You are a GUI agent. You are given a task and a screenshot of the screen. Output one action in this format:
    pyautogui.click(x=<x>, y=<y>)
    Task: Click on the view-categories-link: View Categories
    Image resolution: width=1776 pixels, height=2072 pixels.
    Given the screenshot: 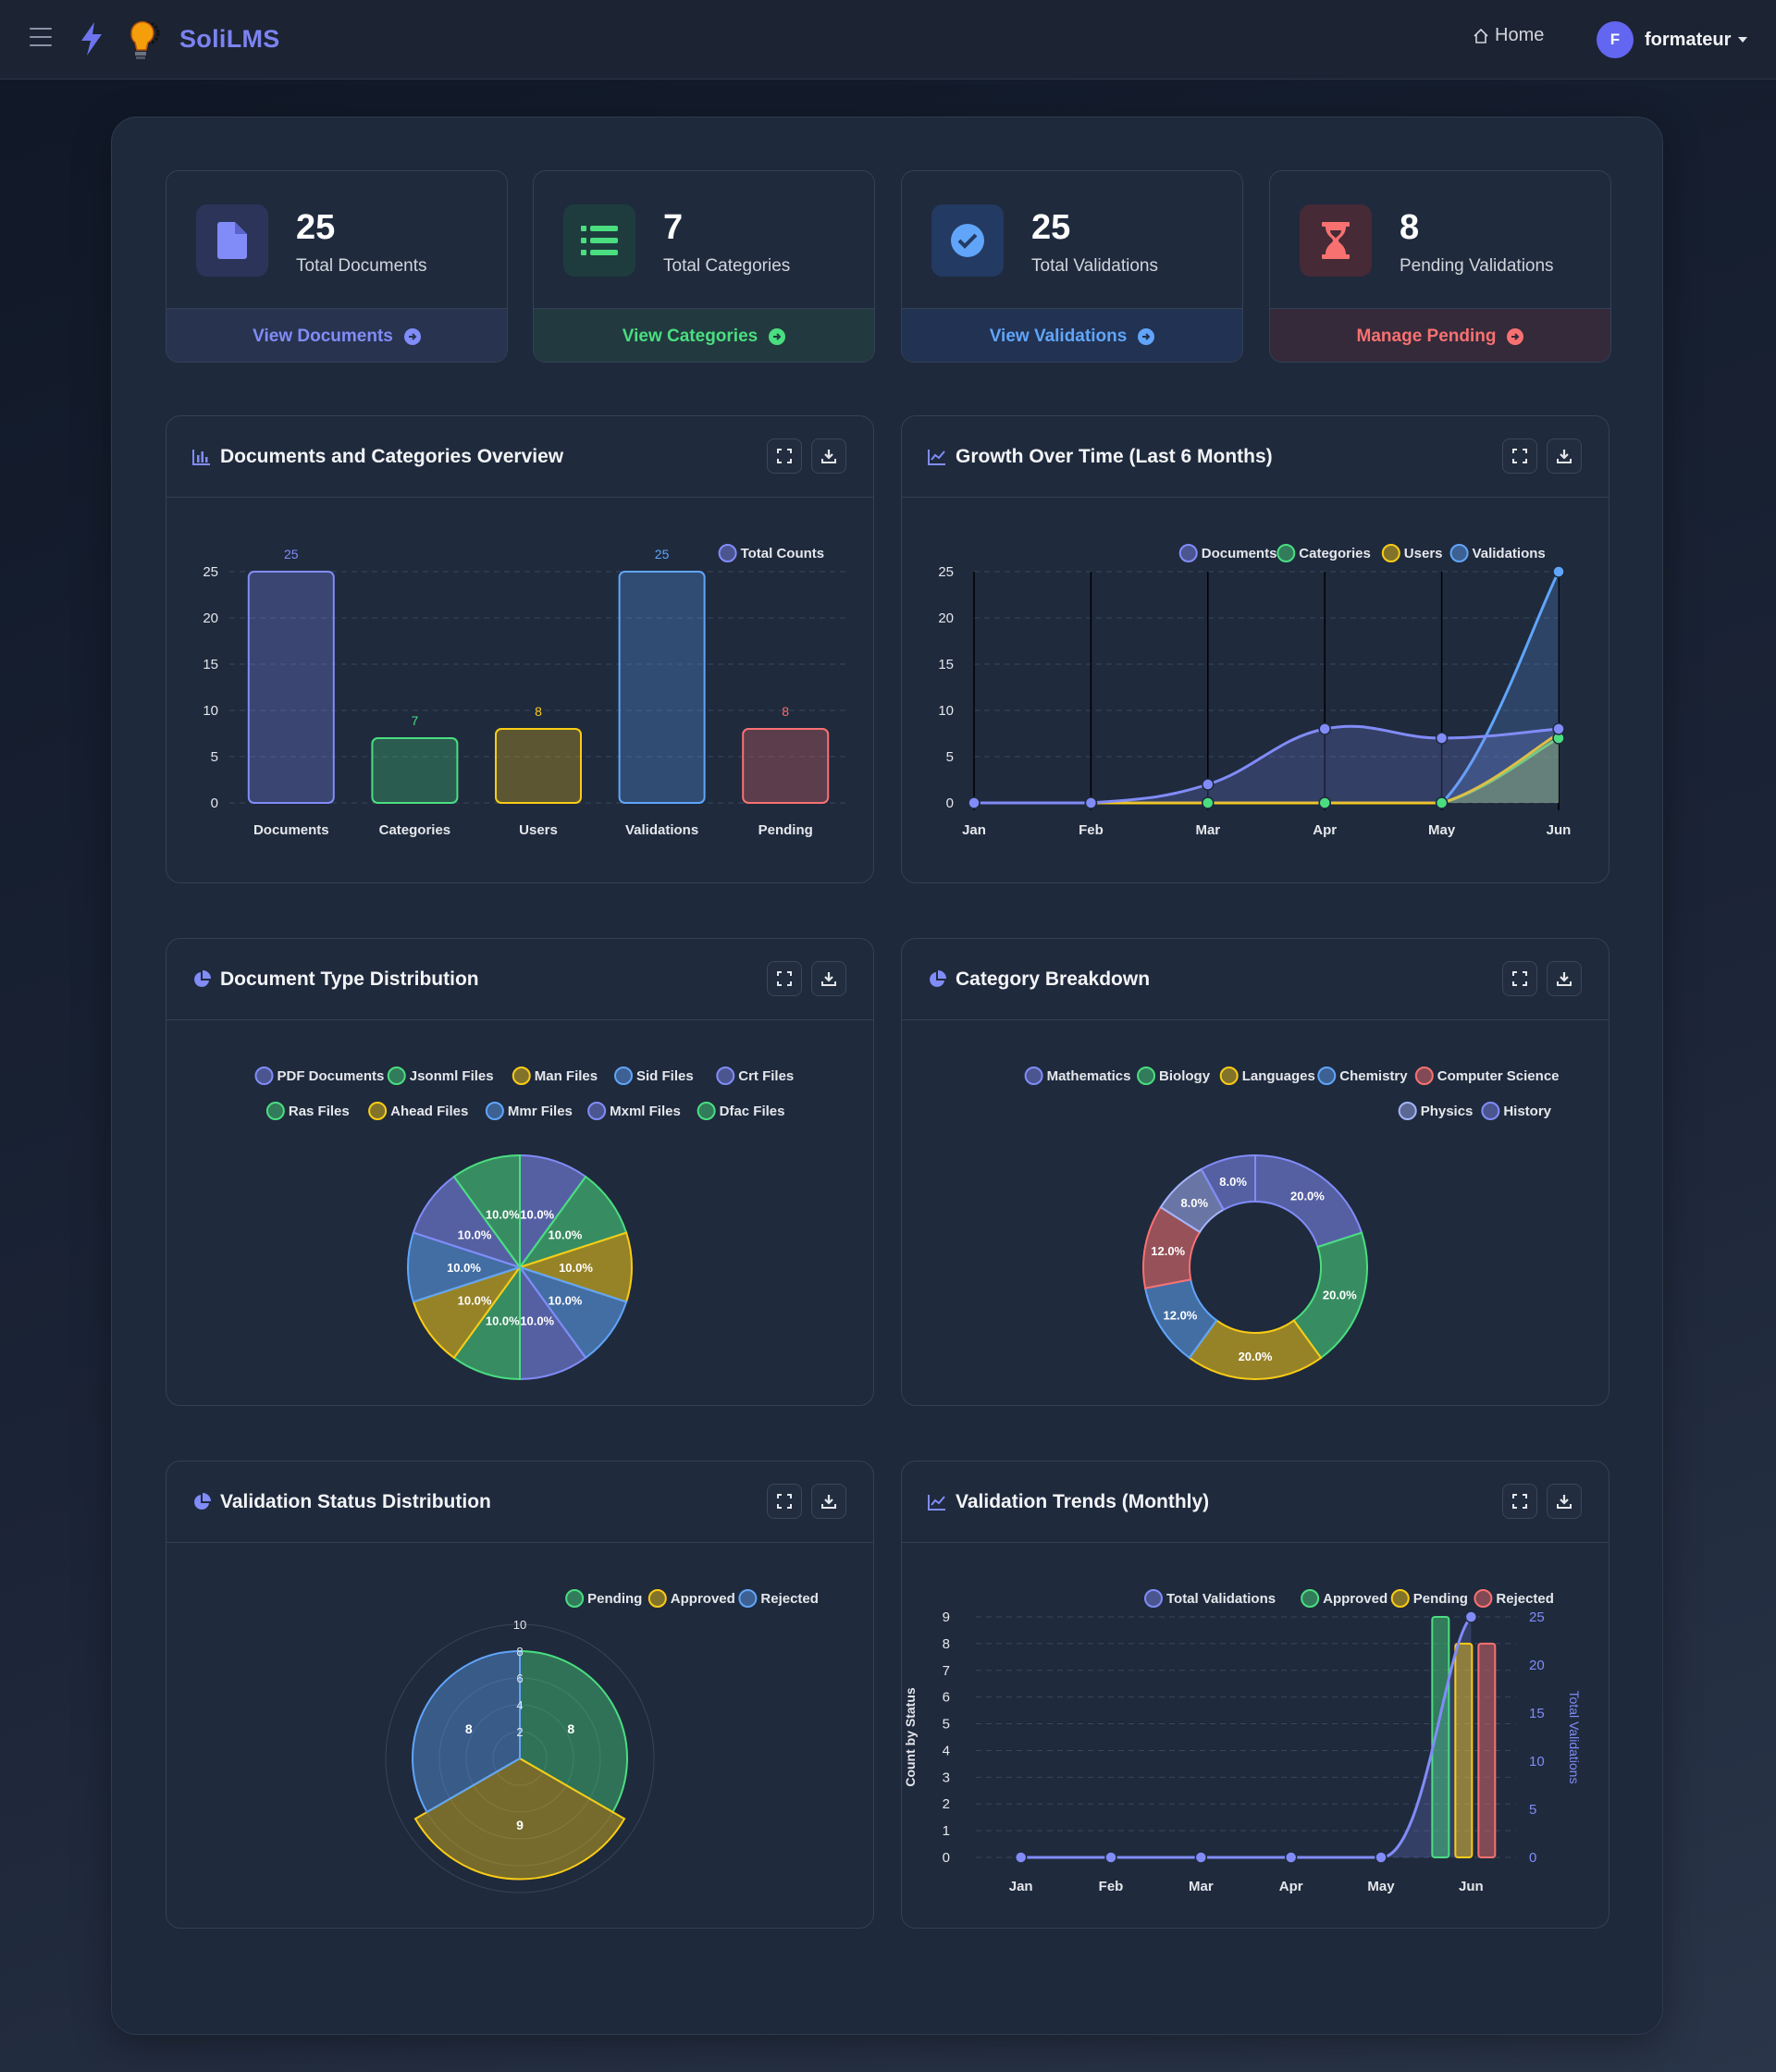 What is the action you would take?
    pyautogui.click(x=704, y=335)
    